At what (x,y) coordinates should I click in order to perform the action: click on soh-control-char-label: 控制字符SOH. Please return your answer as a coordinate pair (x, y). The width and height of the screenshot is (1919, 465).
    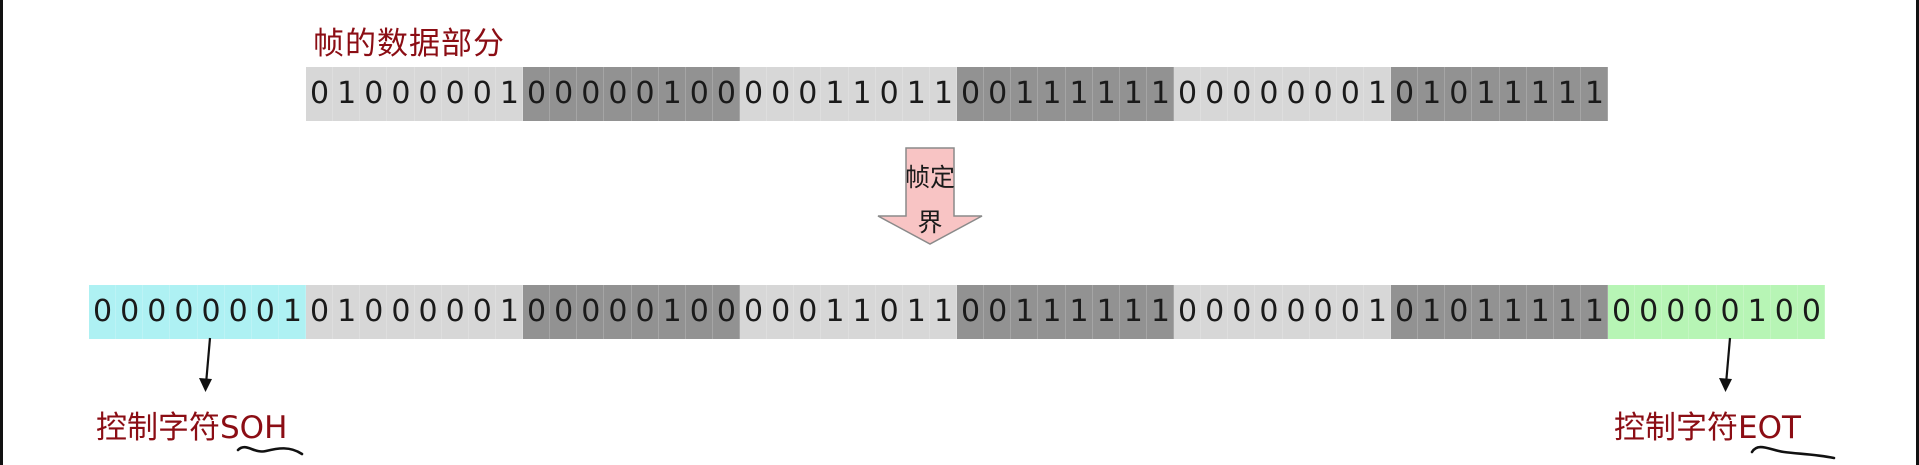
    Looking at the image, I should click on (192, 428).